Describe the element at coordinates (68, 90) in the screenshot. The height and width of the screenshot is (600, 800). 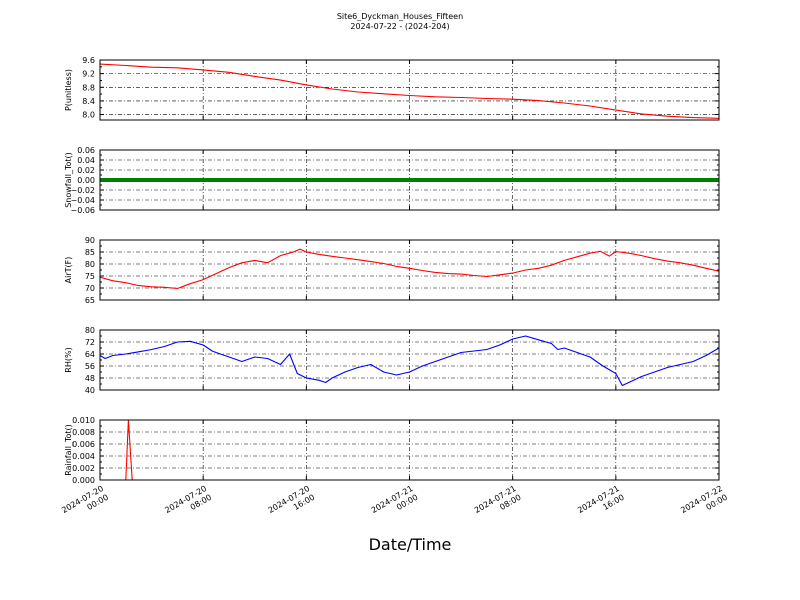
I see `y-axis-label-pressure: P(unitless)` at that location.